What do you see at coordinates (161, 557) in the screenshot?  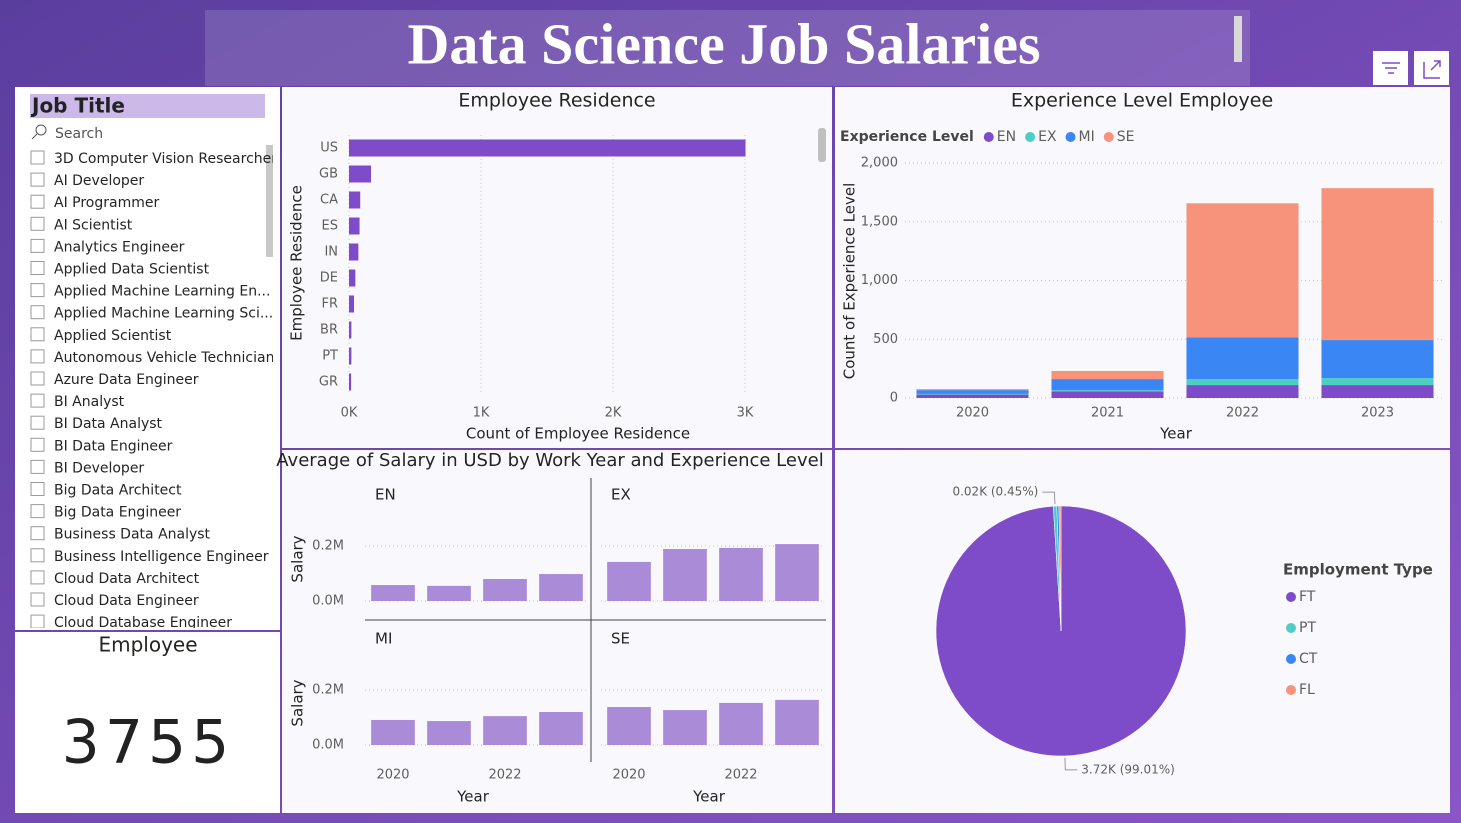 I see `slicer-item: Business Intelligence Engineer` at bounding box center [161, 557].